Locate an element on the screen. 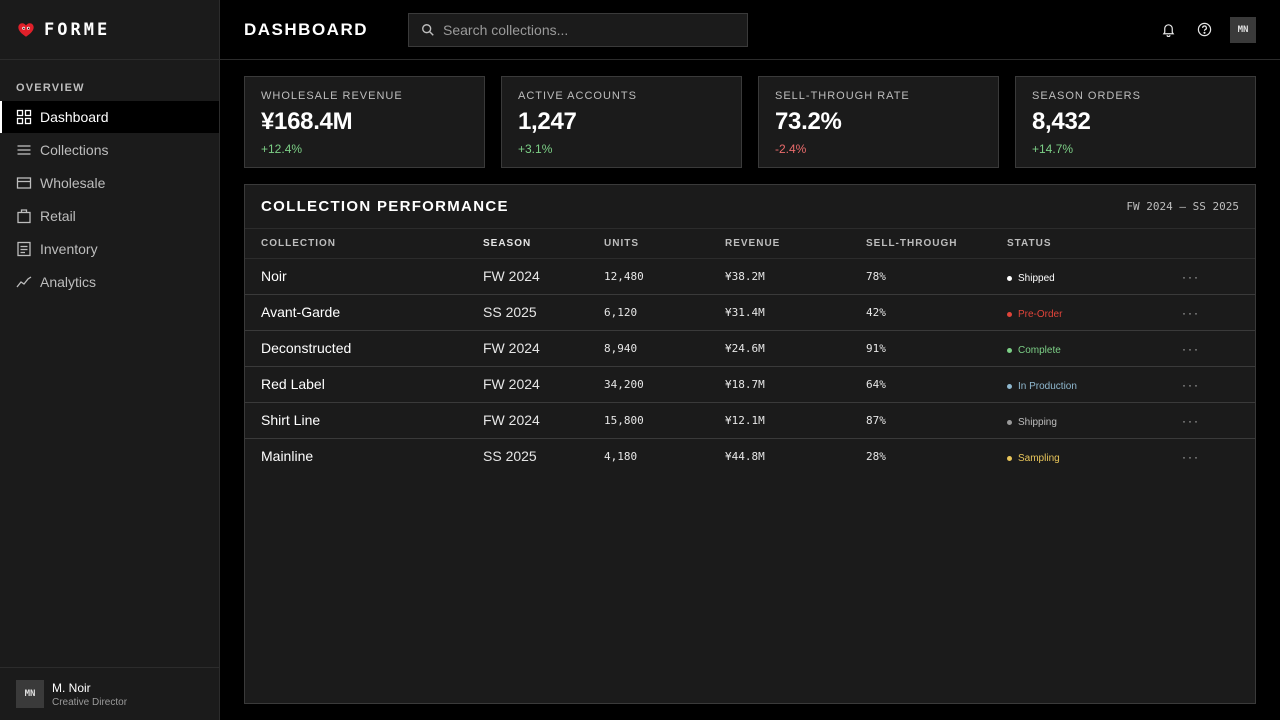 This screenshot has height=720, width=1280. cell-status: Sampling is located at coordinates (1094, 456).